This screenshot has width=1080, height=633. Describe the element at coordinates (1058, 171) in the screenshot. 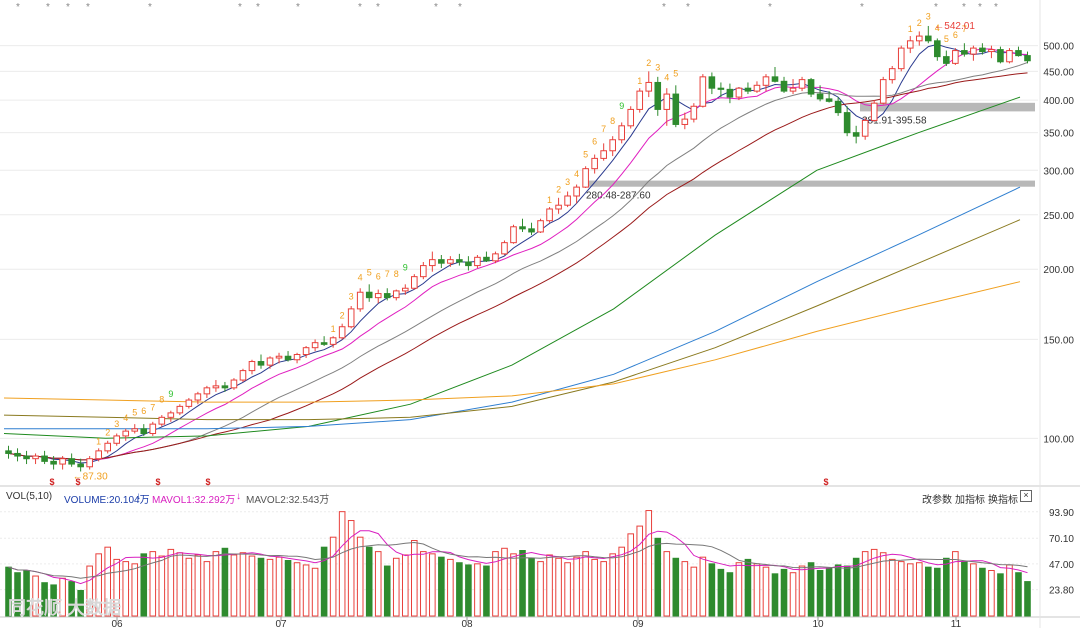

I see `price-tick-label: 300.00` at that location.